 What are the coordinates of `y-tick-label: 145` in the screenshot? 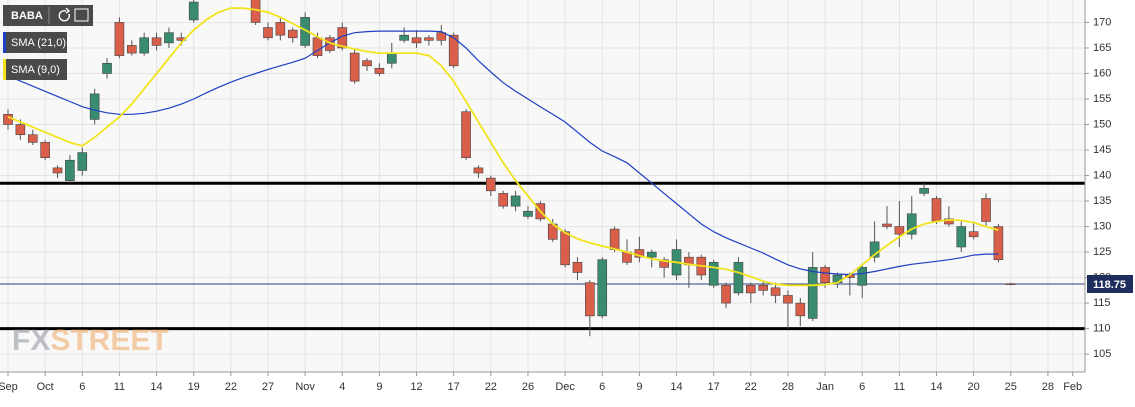 It's located at (1102, 150).